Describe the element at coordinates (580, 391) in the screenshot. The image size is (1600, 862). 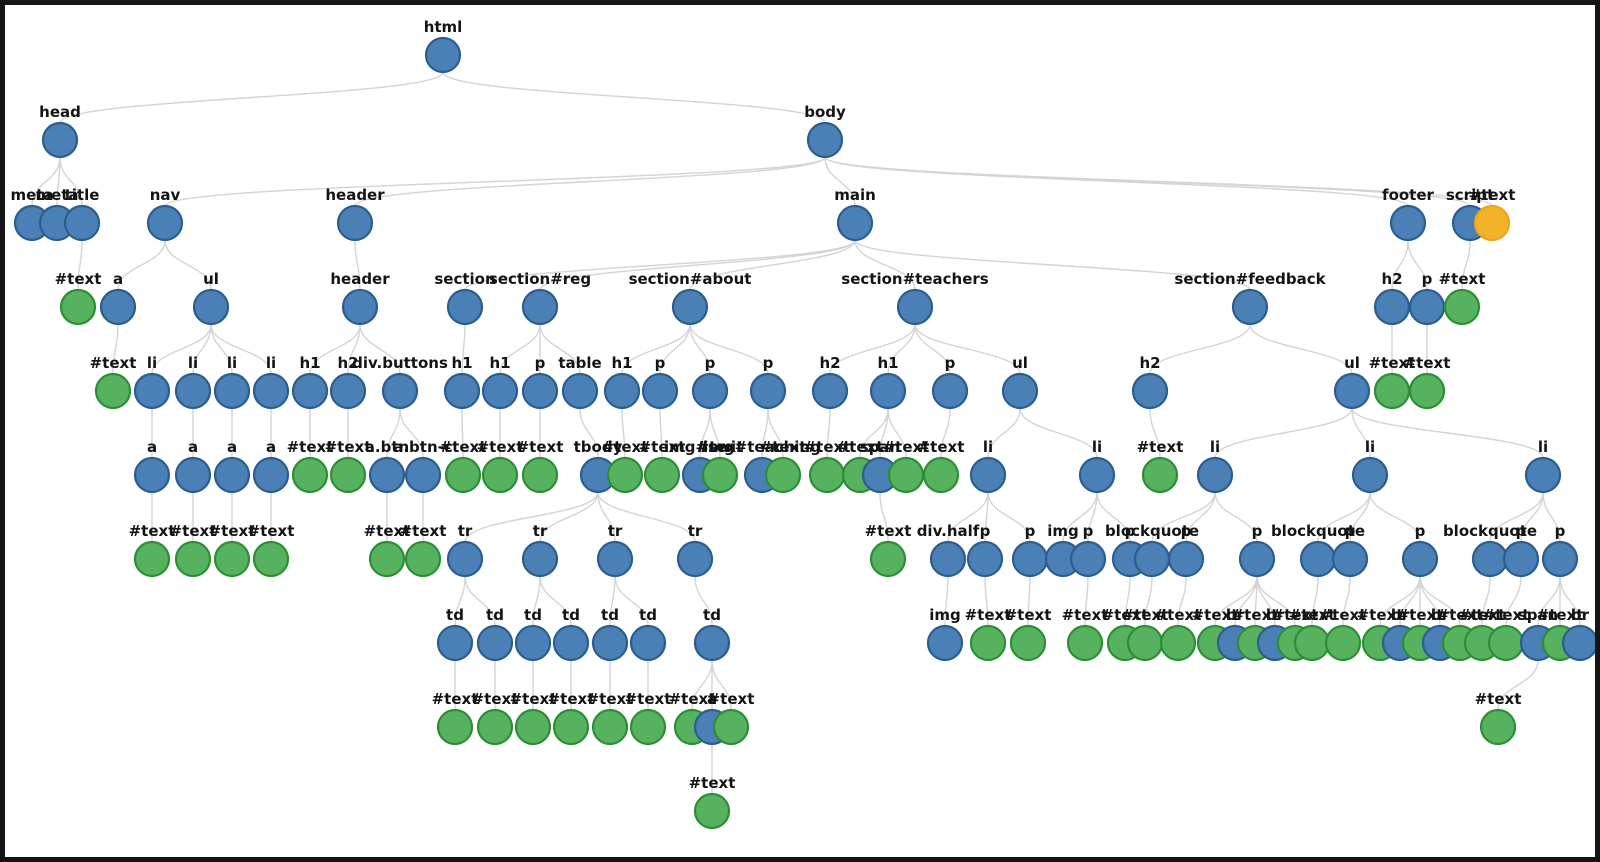
I see `tree-node-table-element-node` at that location.